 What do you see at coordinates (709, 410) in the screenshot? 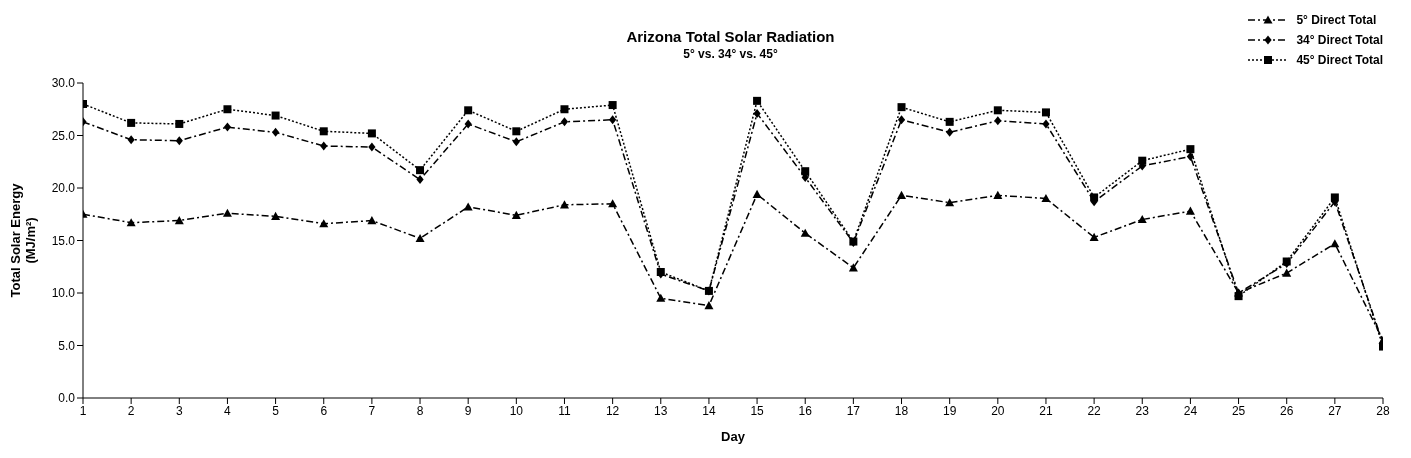
I see `x-tick-label: 14` at bounding box center [709, 410].